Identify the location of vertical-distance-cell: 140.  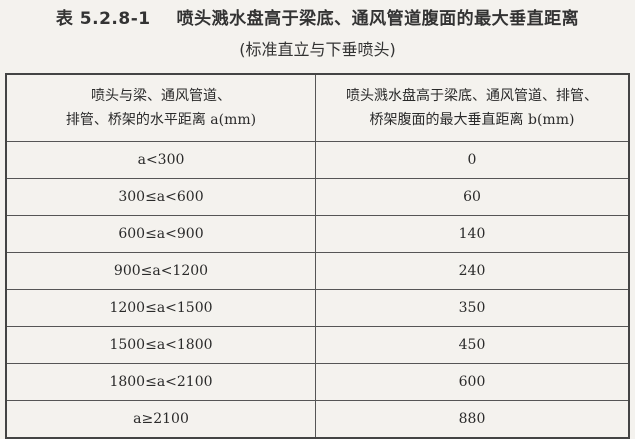
(472, 234).